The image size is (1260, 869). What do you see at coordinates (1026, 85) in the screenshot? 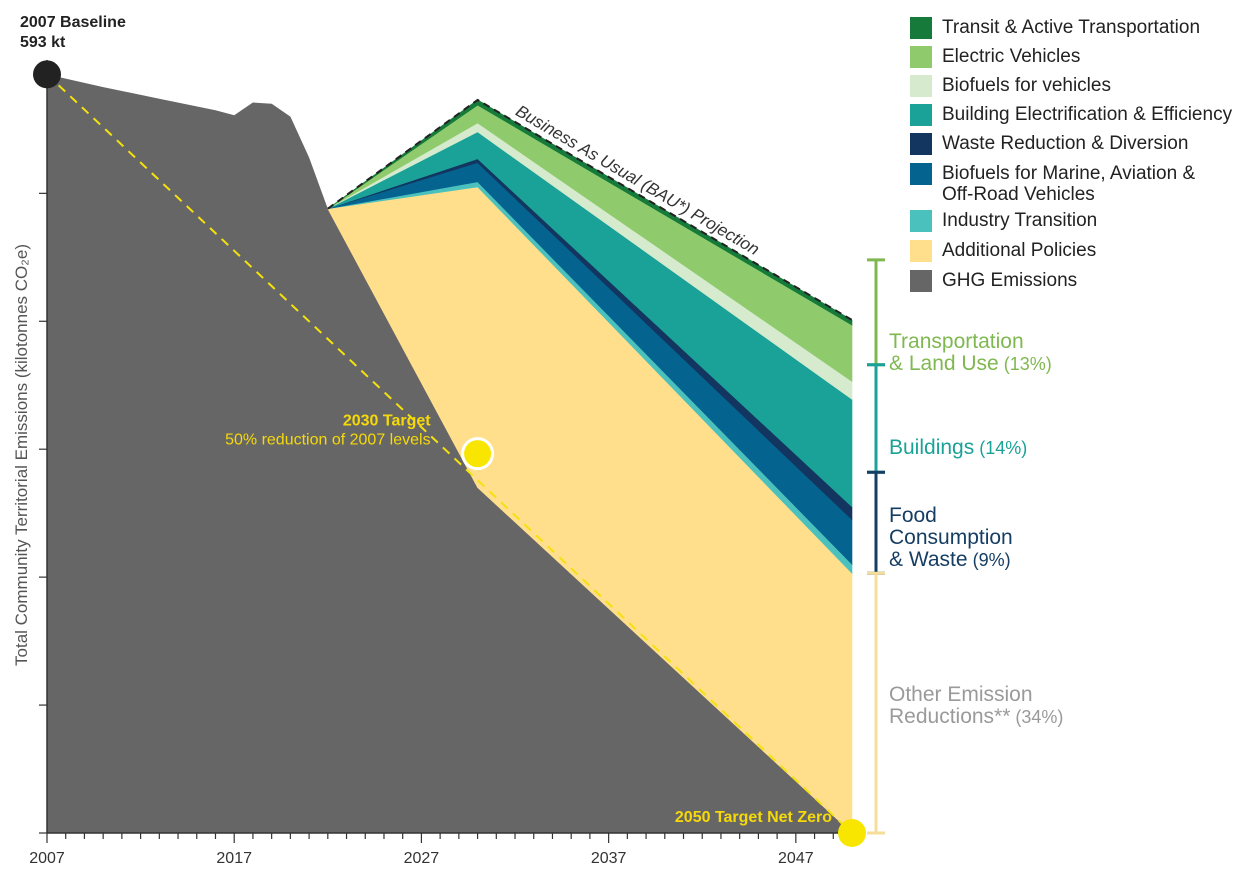
I see `legend-label: Biofuels for vehicles` at bounding box center [1026, 85].